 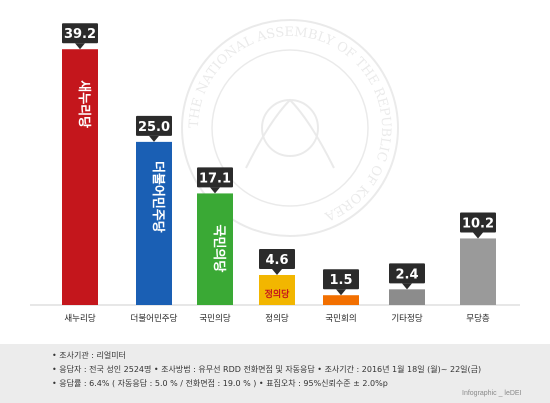 What do you see at coordinates (219, 249) in the screenshot?
I see `bar-logo: 국민의당` at bounding box center [219, 249].